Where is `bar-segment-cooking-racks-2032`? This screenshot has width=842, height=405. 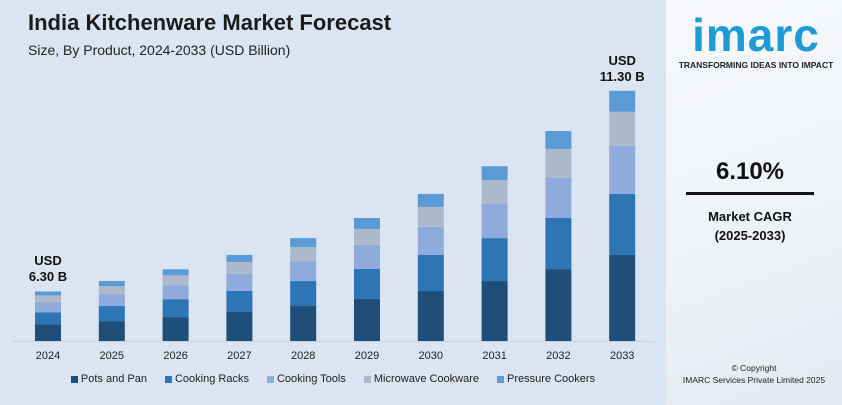 bar-segment-cooking-racks-2032 is located at coordinates (558, 243).